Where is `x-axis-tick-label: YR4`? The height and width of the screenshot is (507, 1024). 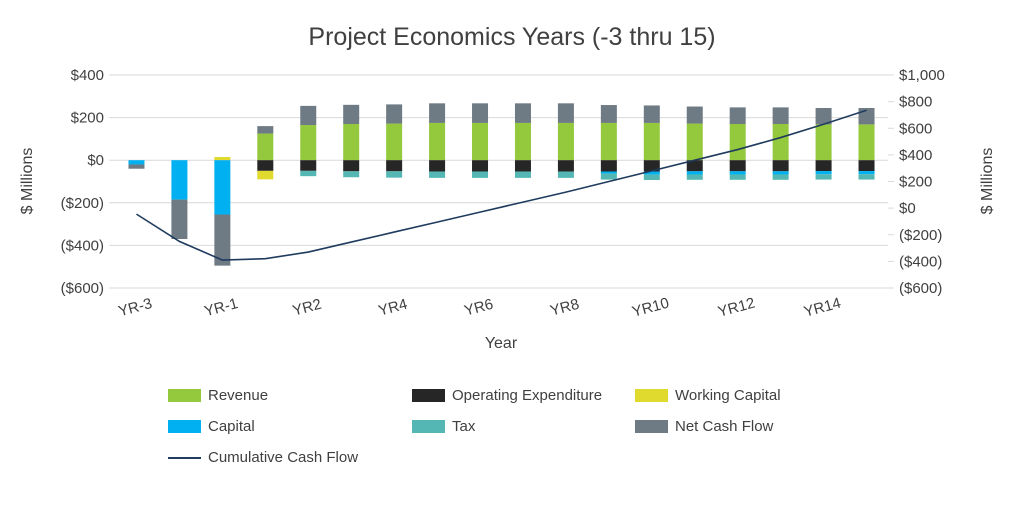
x-axis-tick-label: YR4 is located at coordinates (393, 308).